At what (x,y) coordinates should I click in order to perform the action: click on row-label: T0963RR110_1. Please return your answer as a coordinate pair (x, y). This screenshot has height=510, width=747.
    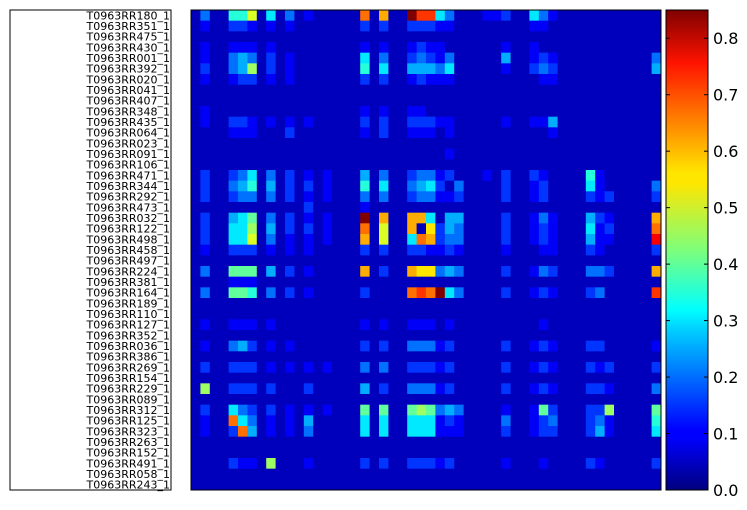
    Looking at the image, I should click on (128, 314).